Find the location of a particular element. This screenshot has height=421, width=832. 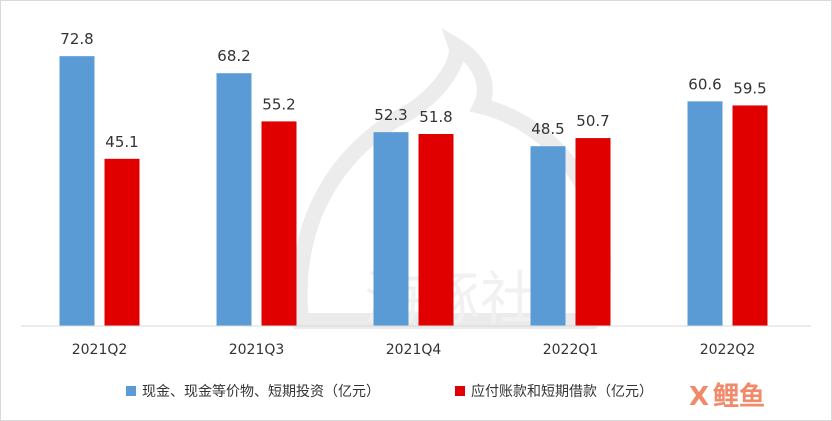

data-label-2021Q4-series-2: 51.8 is located at coordinates (435, 117).